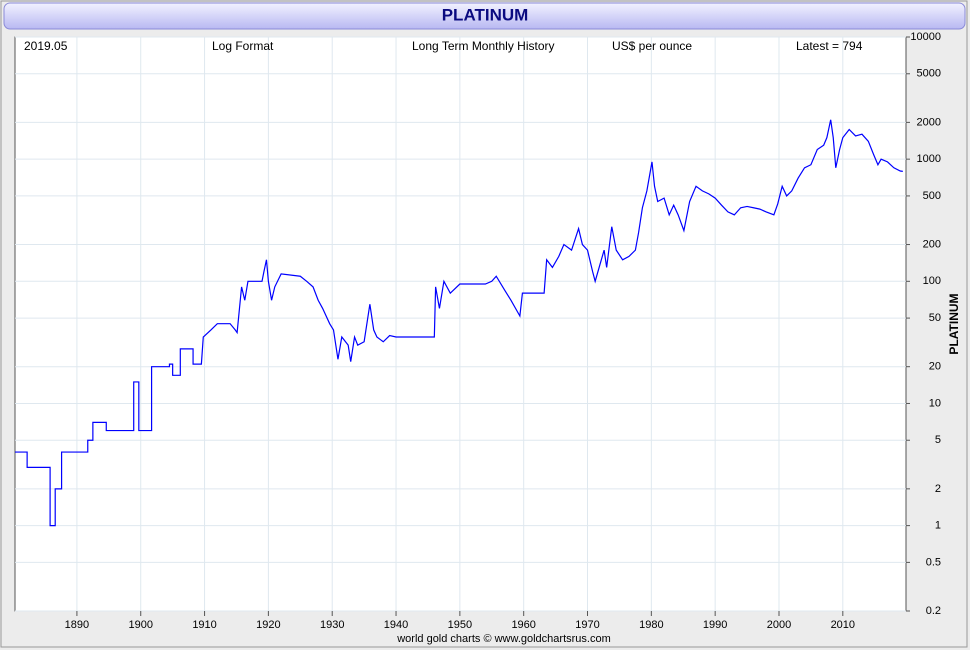 Image resolution: width=970 pixels, height=655 pixels. I want to click on y-tick-label: 0.2, so click(933, 611).